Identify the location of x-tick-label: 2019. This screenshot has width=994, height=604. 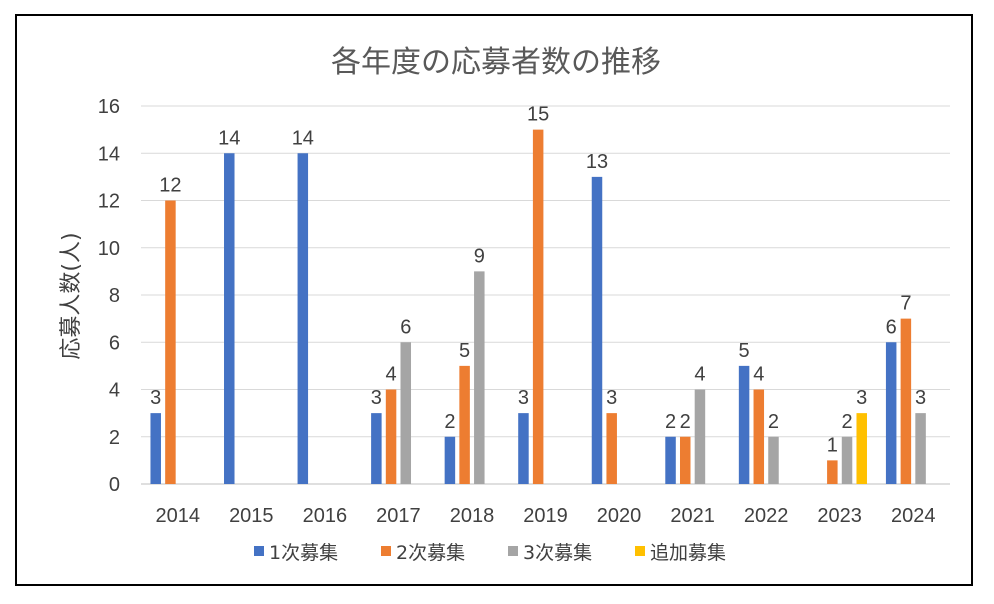
(545, 516).